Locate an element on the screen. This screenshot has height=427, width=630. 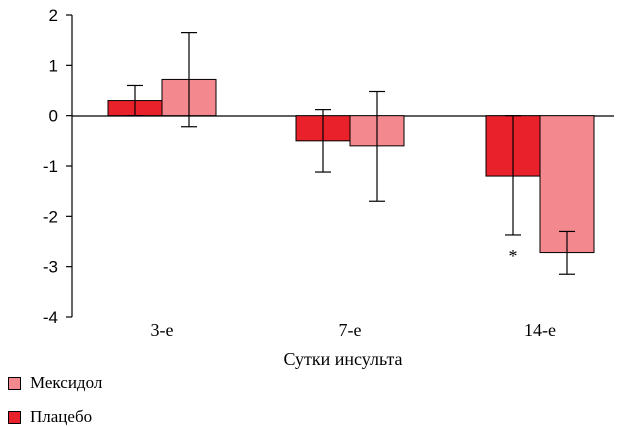
significance-marker: * is located at coordinates (513, 256).